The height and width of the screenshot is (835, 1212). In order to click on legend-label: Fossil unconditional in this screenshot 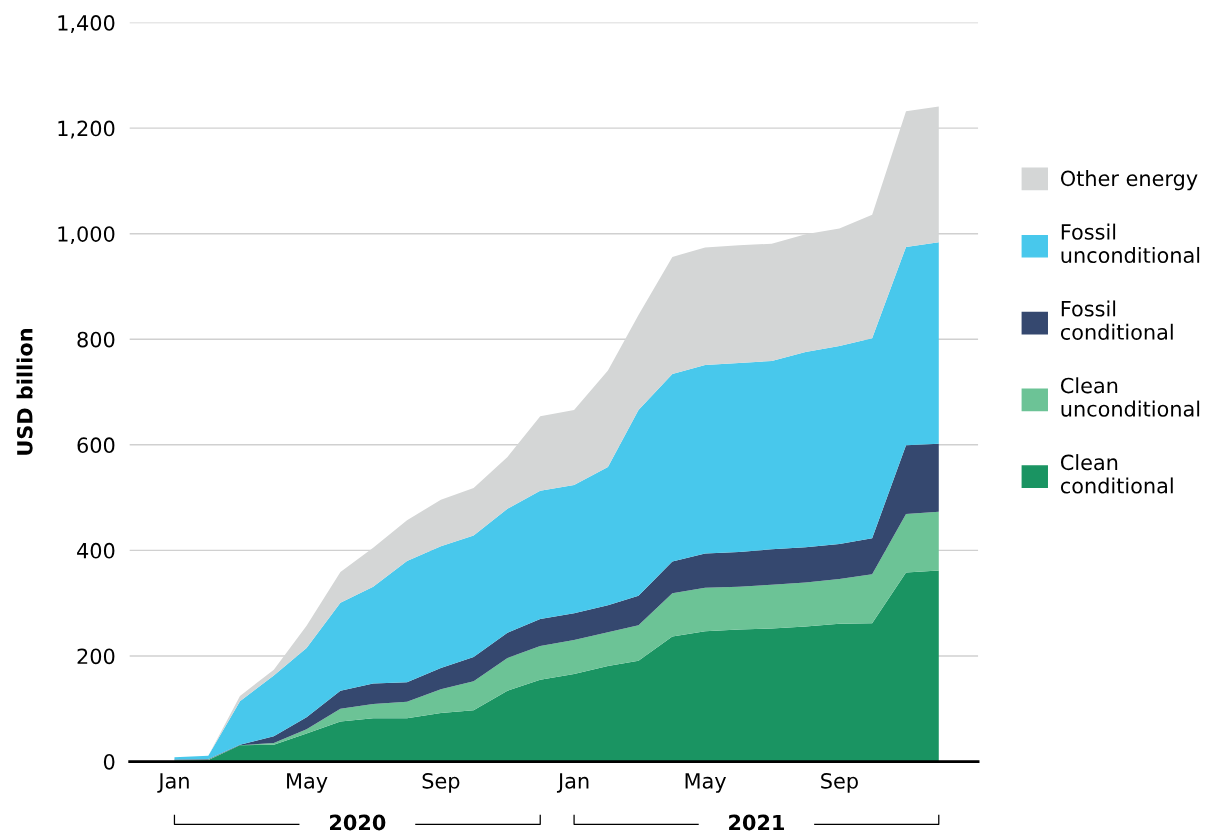, I will do `click(1130, 243)`.